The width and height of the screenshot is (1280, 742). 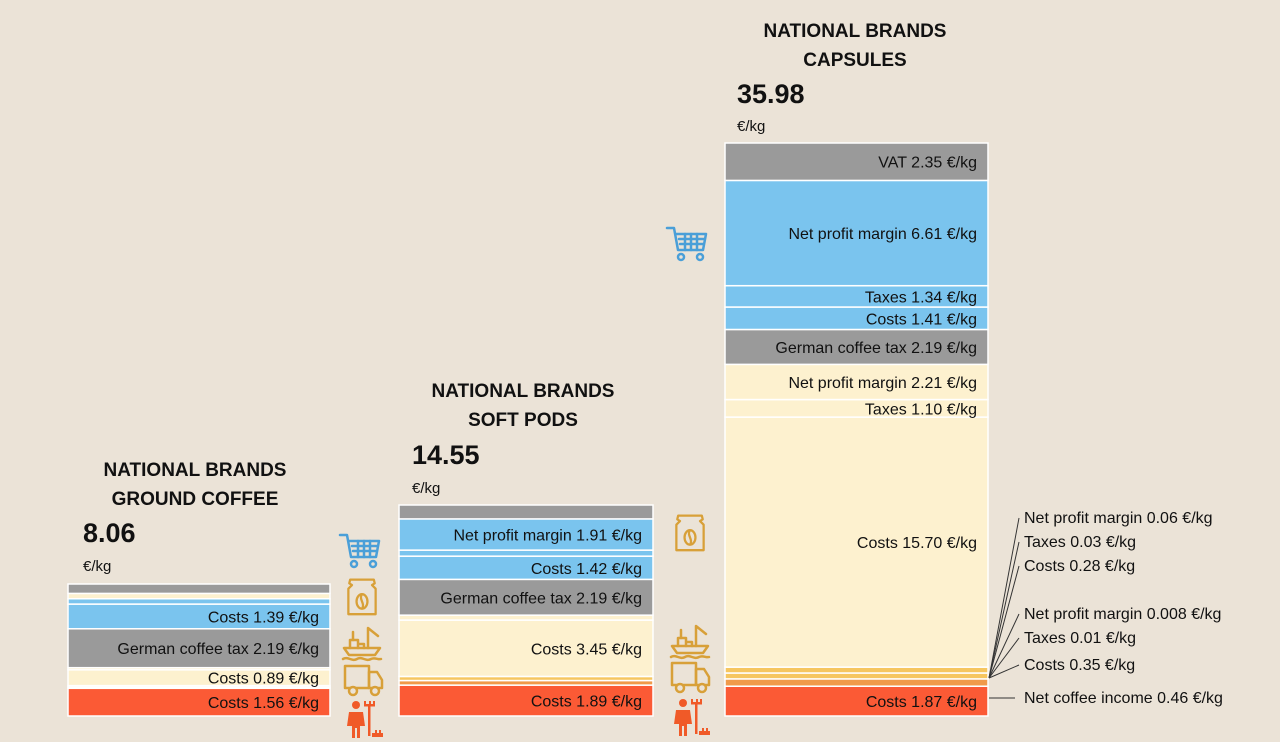 What do you see at coordinates (426, 488) in the screenshot?
I see `total-unit-soft-pods: €/kg` at bounding box center [426, 488].